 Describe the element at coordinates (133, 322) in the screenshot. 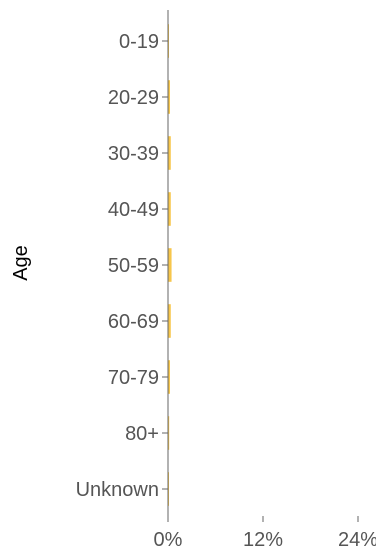

I see `y-tick-label: 60-69` at that location.